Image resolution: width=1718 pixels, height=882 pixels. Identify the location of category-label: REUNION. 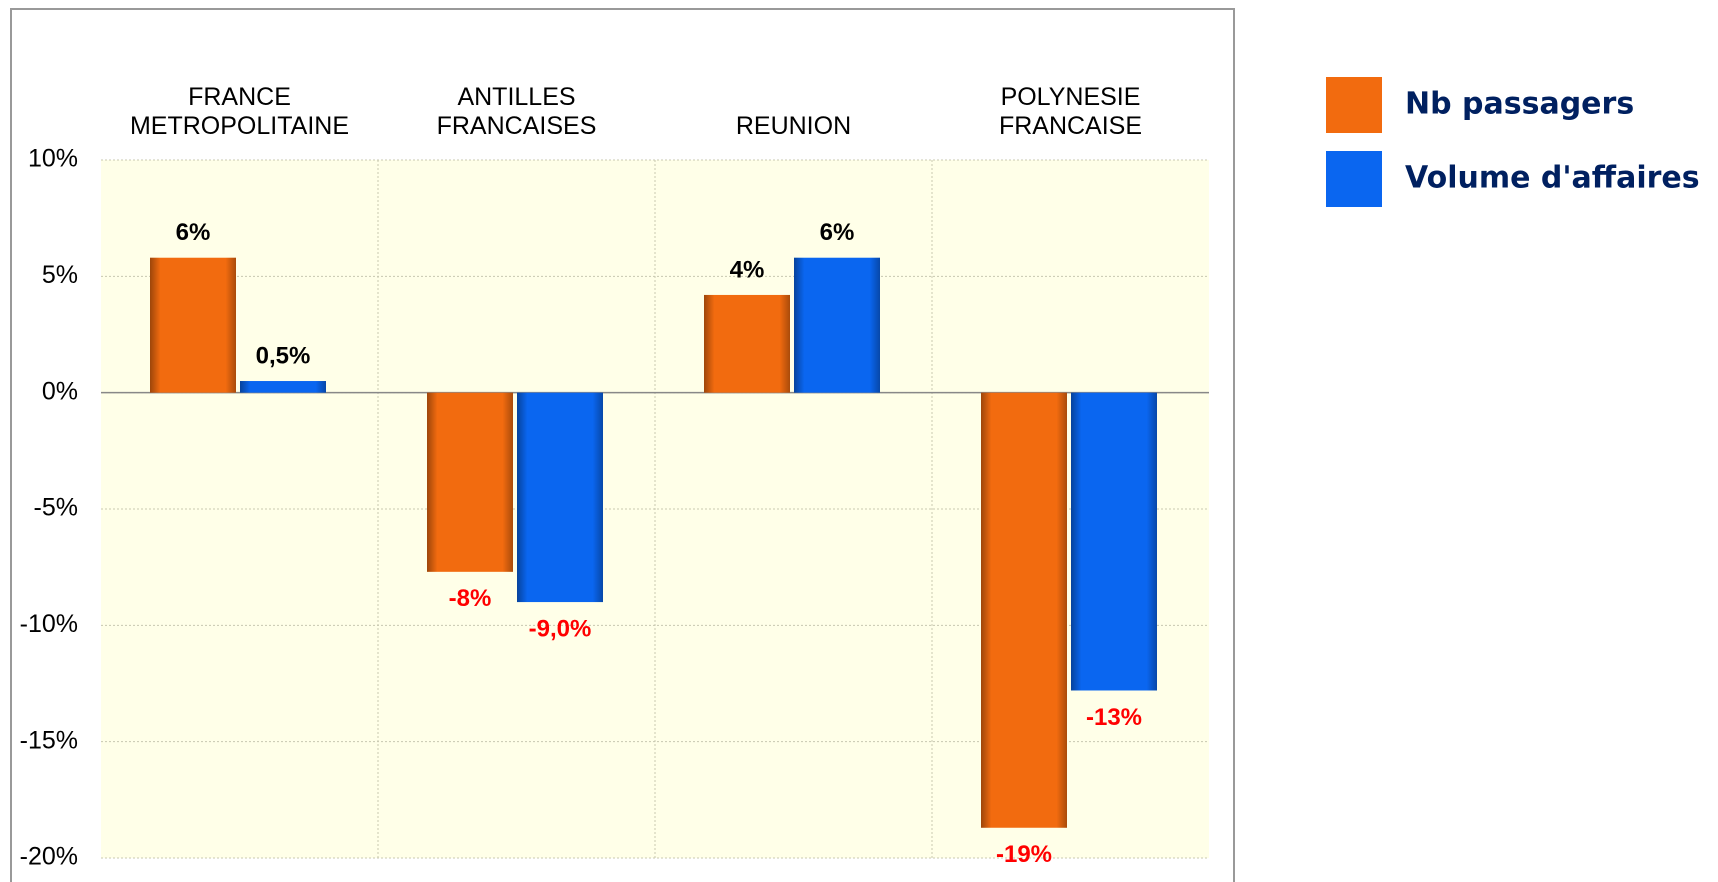
(793, 126).